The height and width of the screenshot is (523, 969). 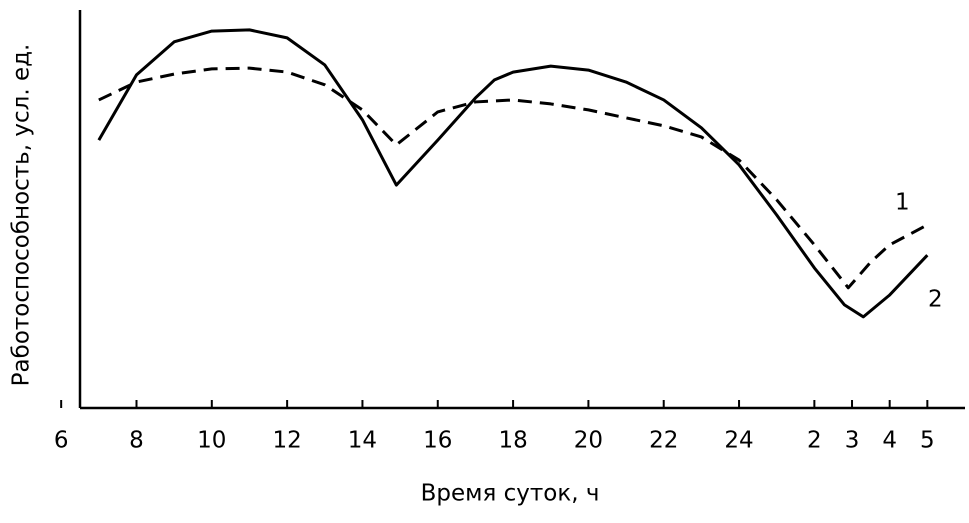 I want to click on x-axis-label: Время суток, ч, so click(x=510, y=494).